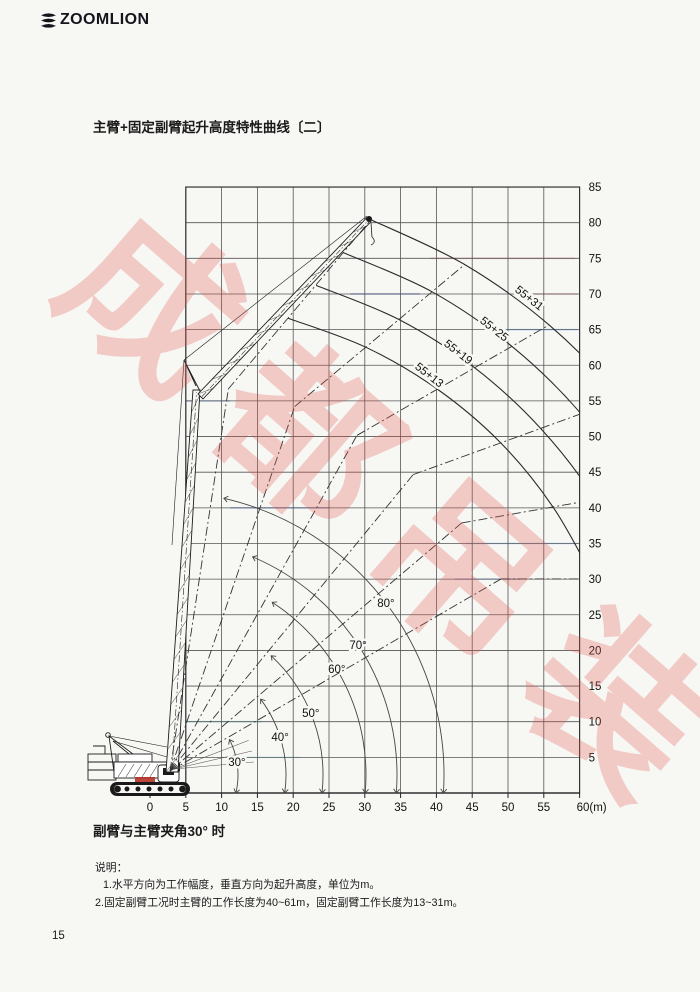 This screenshot has width=700, height=992. Describe the element at coordinates (135, 758) in the screenshot. I see `crane-housing` at that location.